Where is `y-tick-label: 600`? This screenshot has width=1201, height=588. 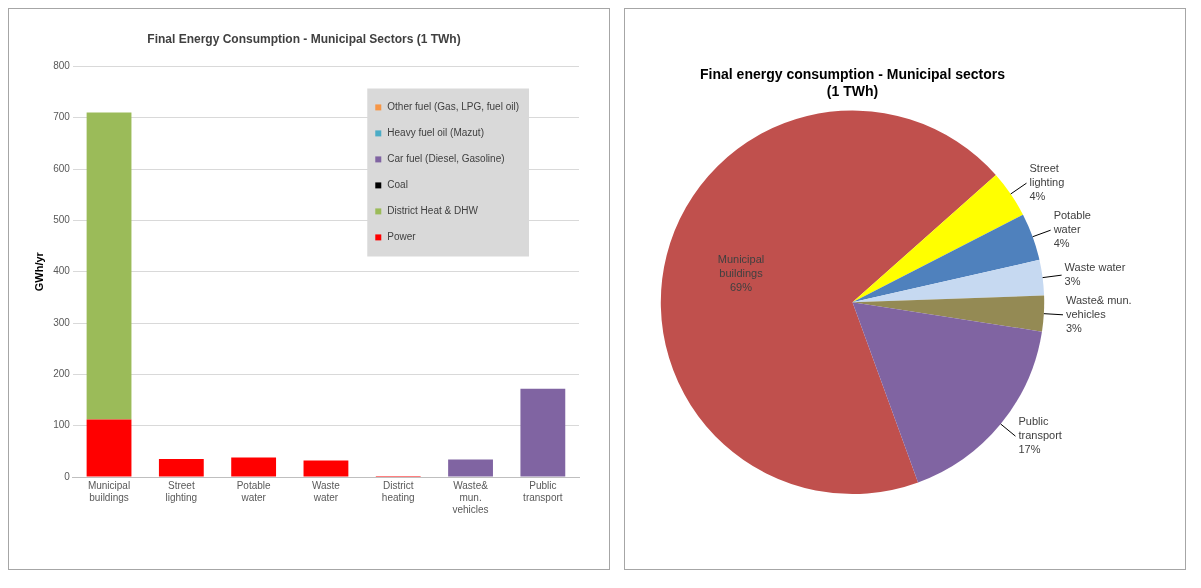
y-tick-label: 600 is located at coordinates (62, 168).